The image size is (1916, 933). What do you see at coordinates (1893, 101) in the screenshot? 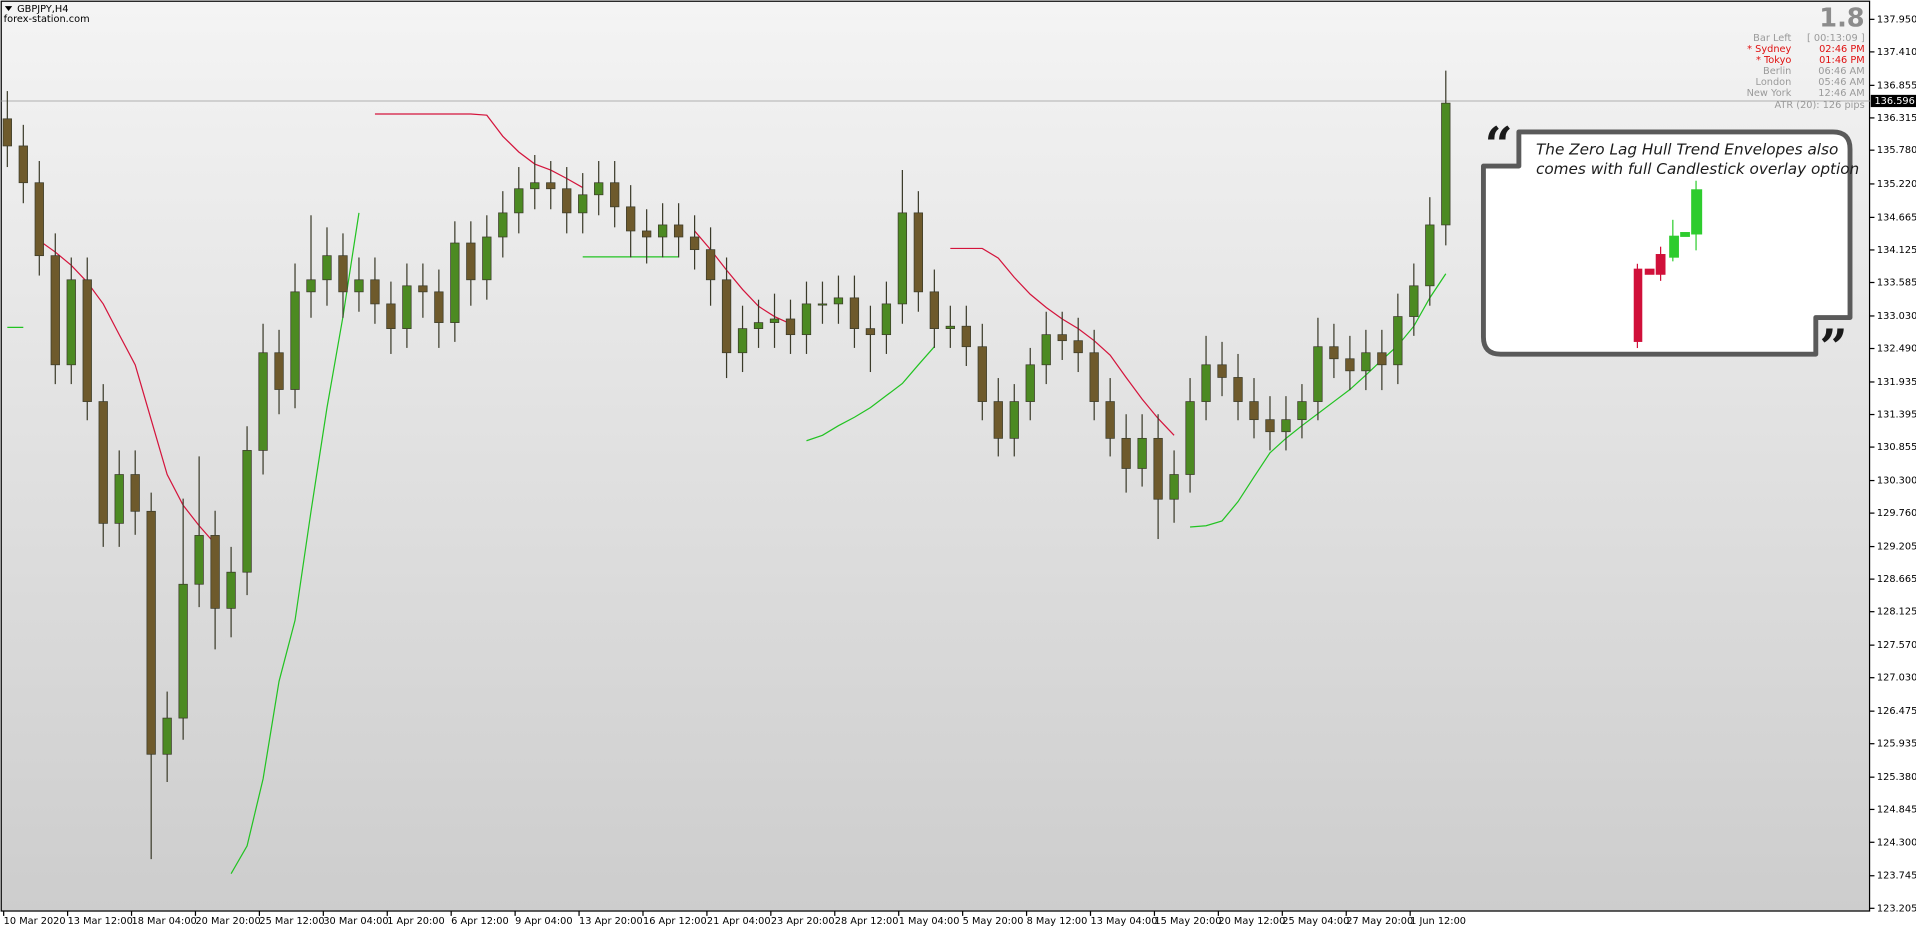
I see `current-price-box` at bounding box center [1893, 101].